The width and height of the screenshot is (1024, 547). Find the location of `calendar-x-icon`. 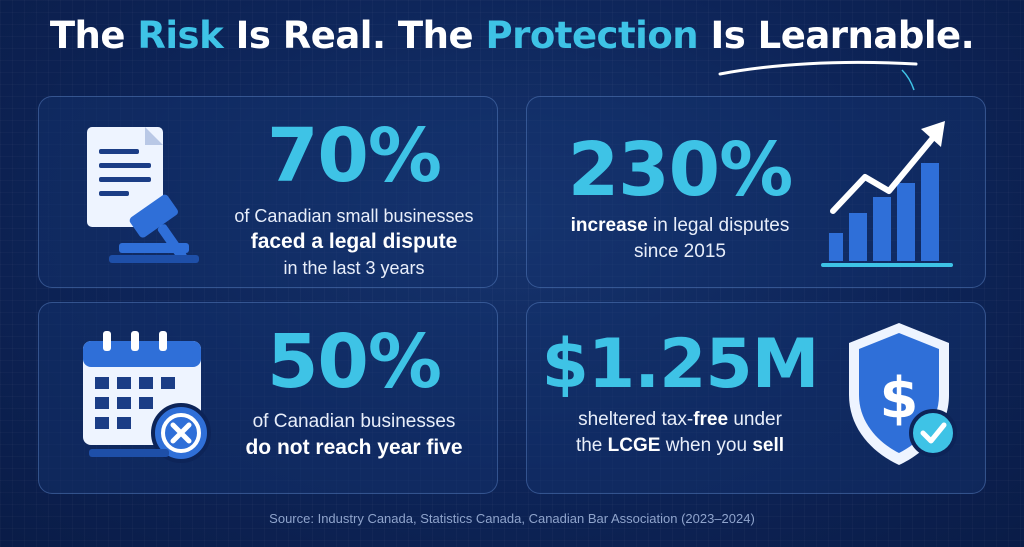

calendar-x-icon is located at coordinates (147, 397).